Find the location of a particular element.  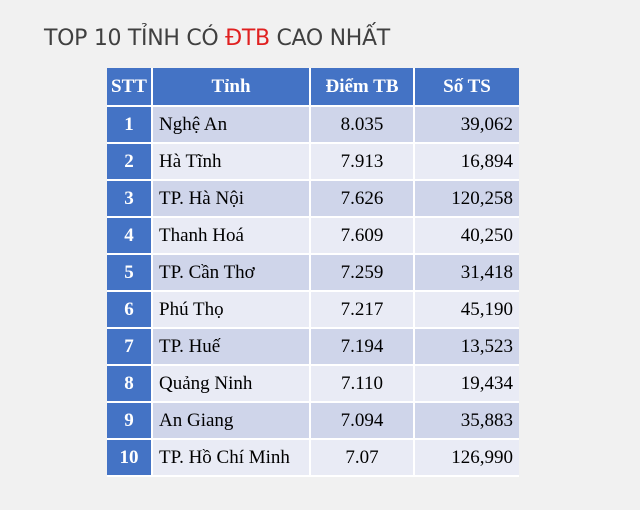

table-row: 2 Hà Tĩnh 7.913 16,894 is located at coordinates (313, 162).